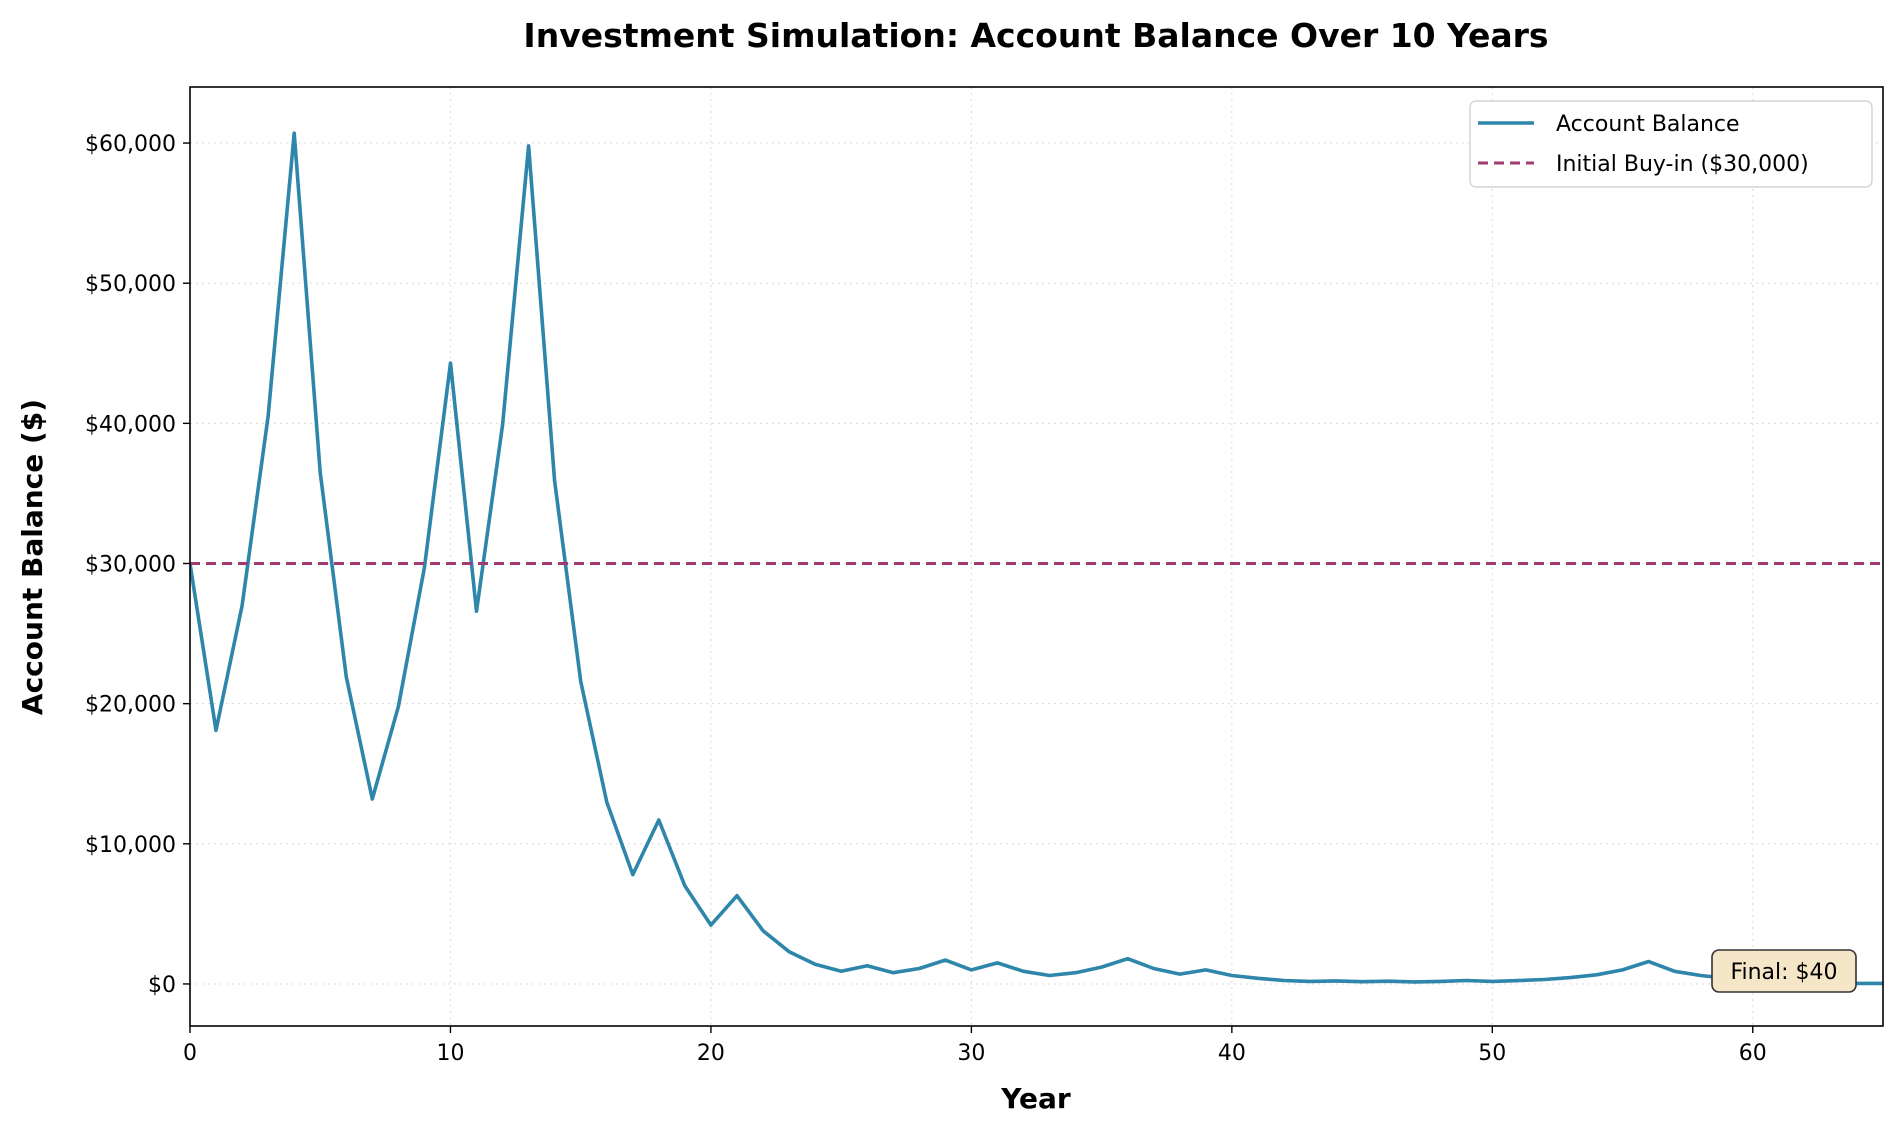 The height and width of the screenshot is (1136, 1901). I want to click on legend-box, so click(1671, 144).